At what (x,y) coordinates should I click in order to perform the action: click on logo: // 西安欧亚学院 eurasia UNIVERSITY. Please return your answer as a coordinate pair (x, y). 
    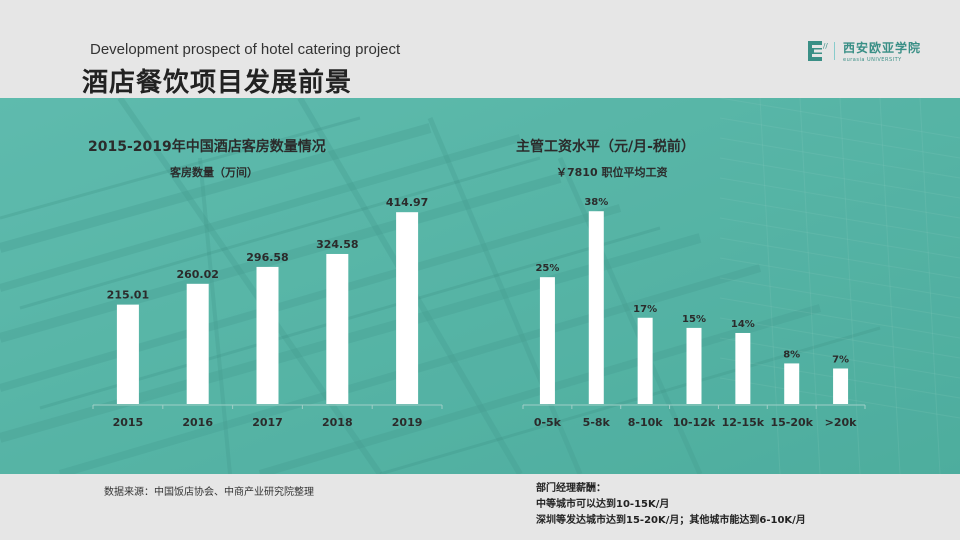
    Looking at the image, I should click on (864, 51).